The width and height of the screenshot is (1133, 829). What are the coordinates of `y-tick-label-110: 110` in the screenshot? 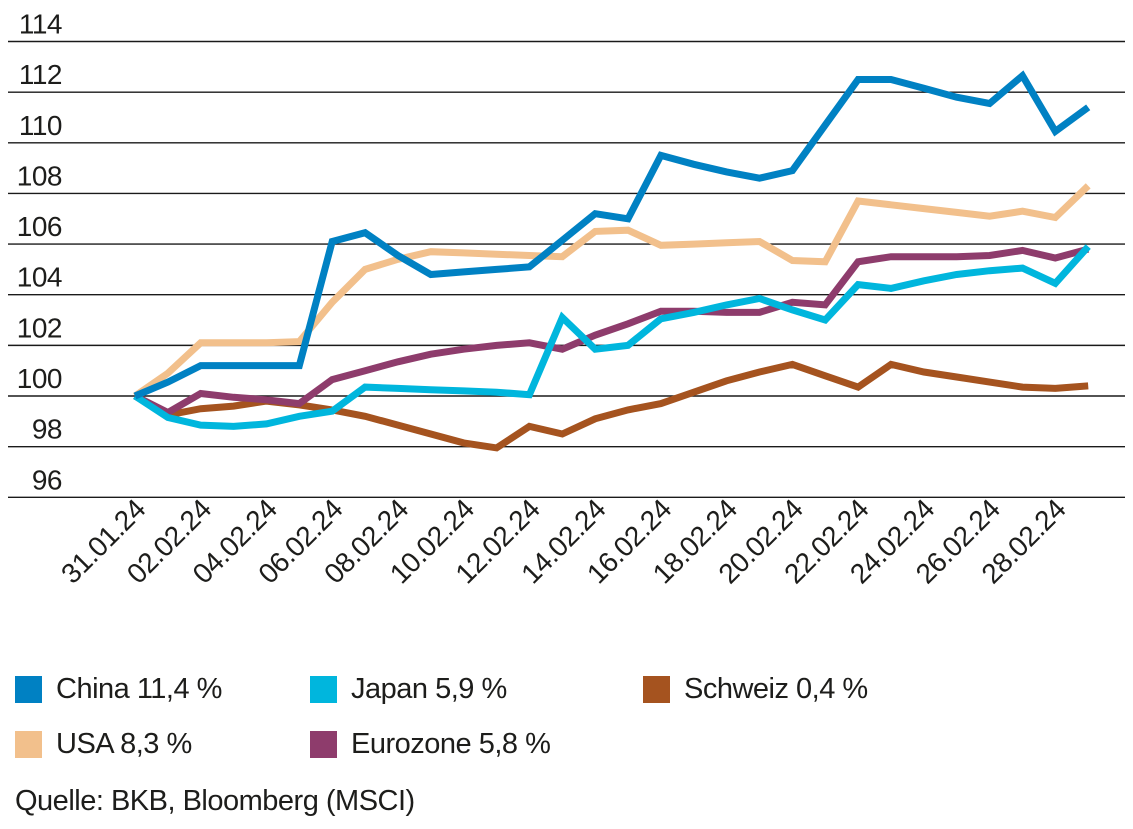 It's located at (40, 125).